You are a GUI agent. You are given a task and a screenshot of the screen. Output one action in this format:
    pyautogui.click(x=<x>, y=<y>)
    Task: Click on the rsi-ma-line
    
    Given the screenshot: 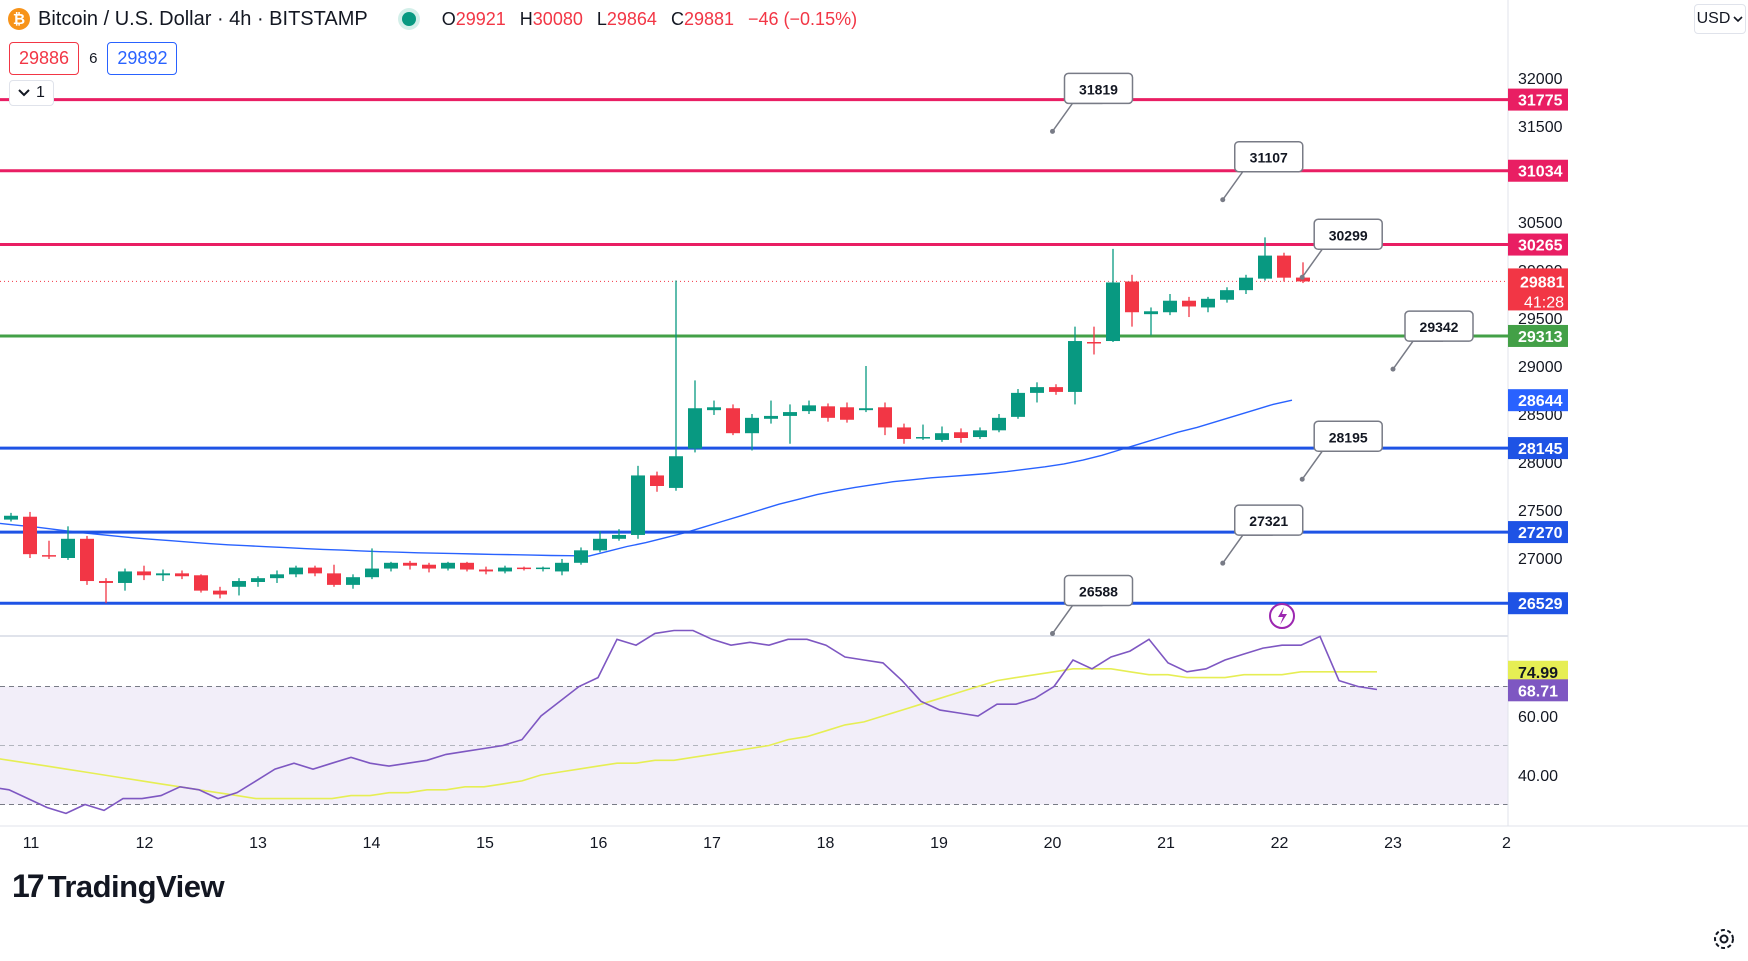 What is the action you would take?
    pyautogui.click(x=688, y=733)
    